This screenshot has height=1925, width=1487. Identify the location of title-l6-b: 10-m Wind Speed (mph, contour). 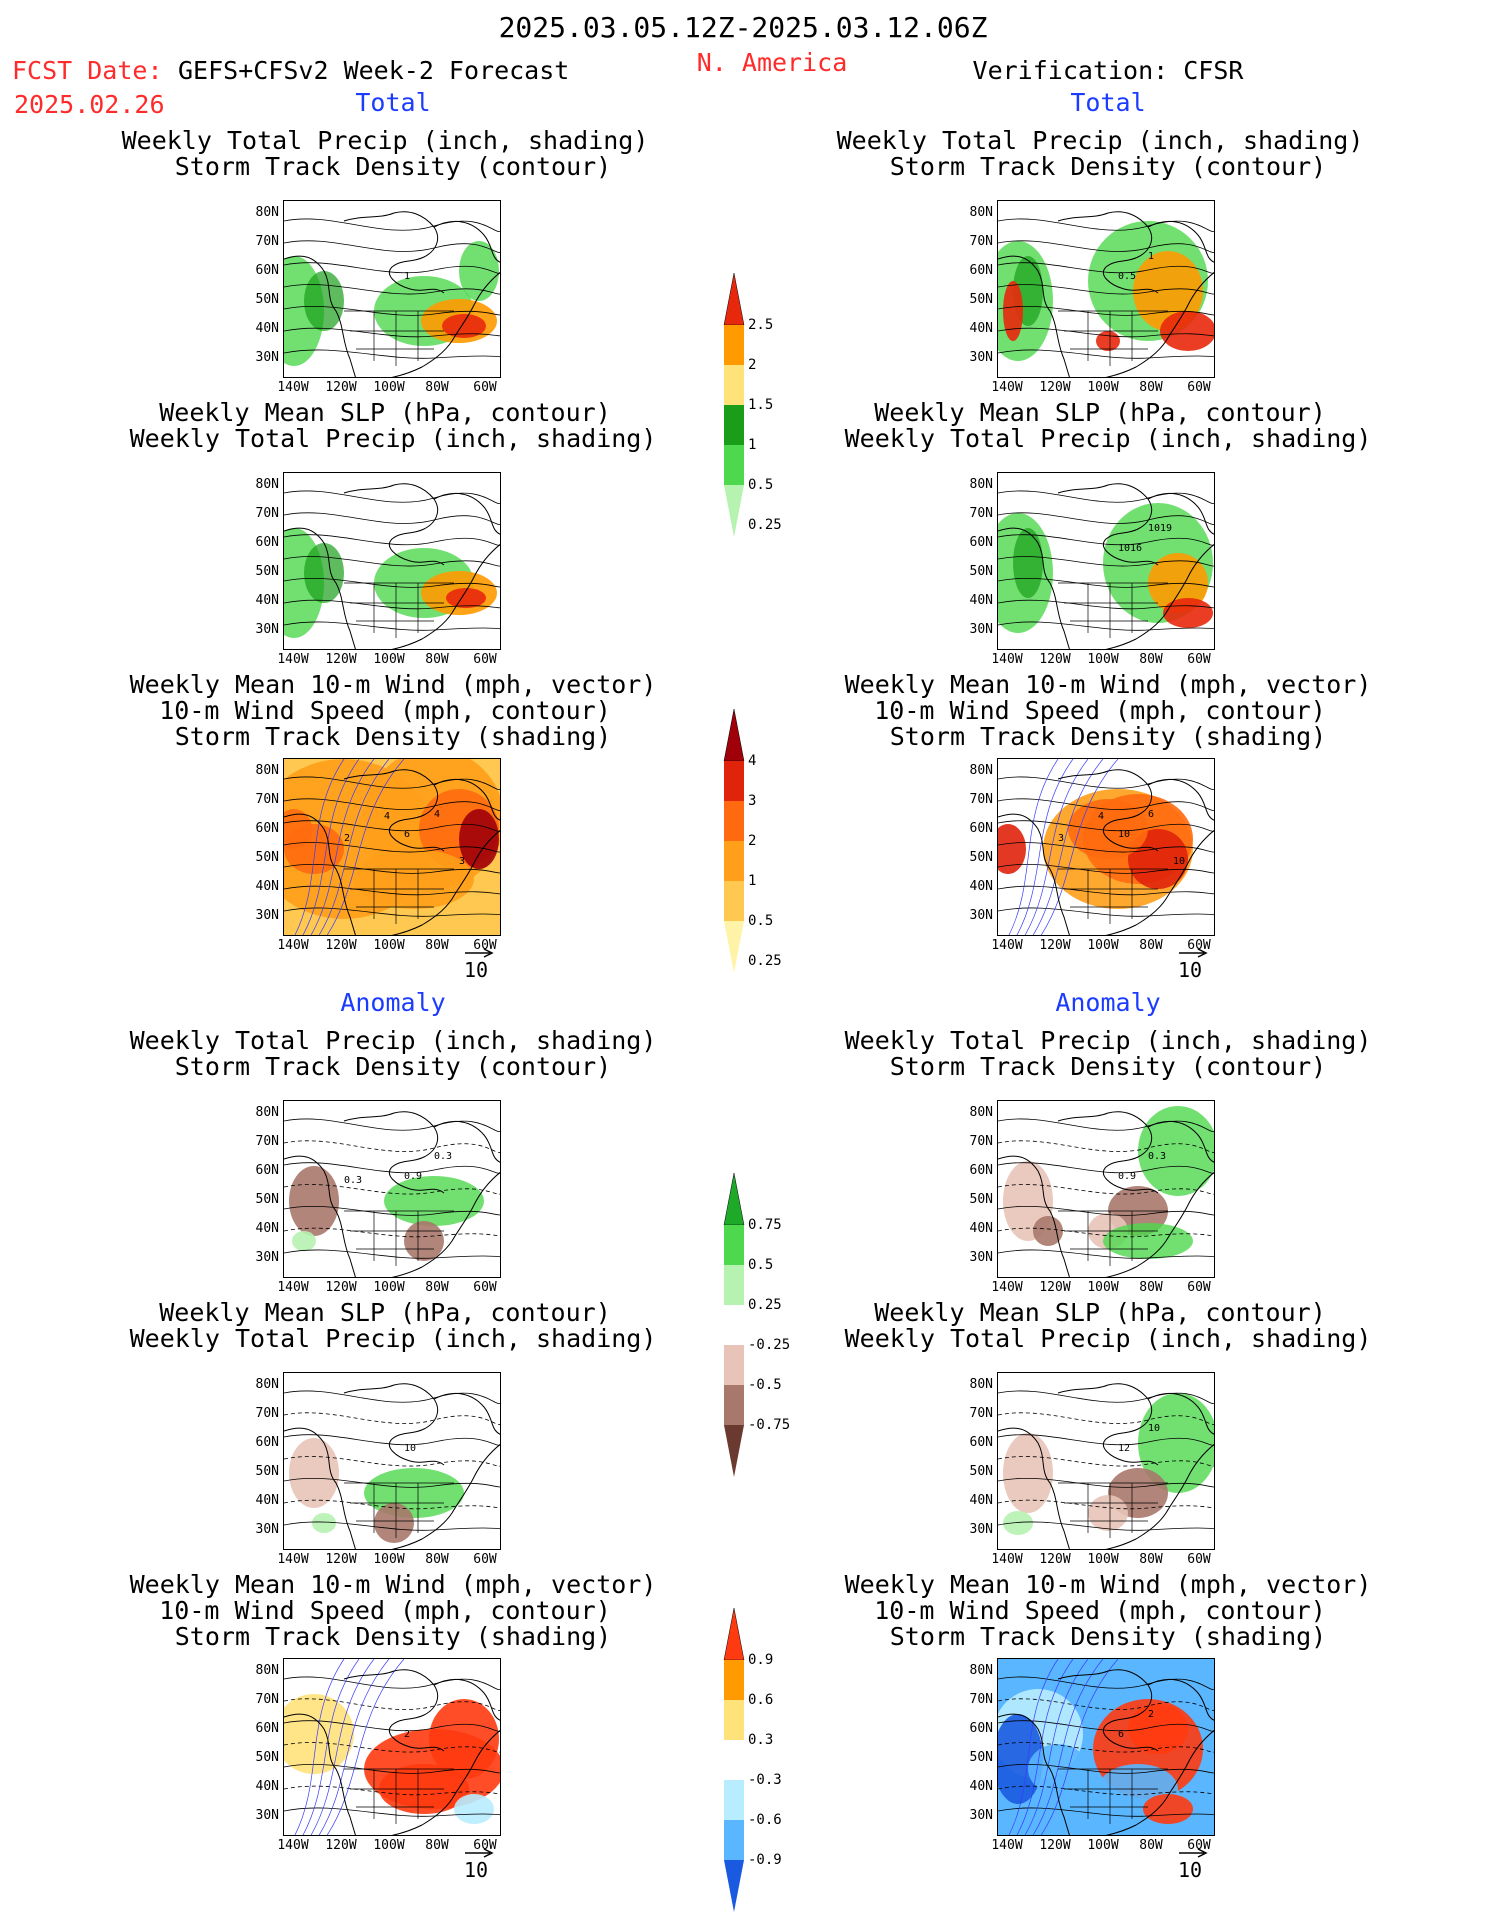
(385, 1610).